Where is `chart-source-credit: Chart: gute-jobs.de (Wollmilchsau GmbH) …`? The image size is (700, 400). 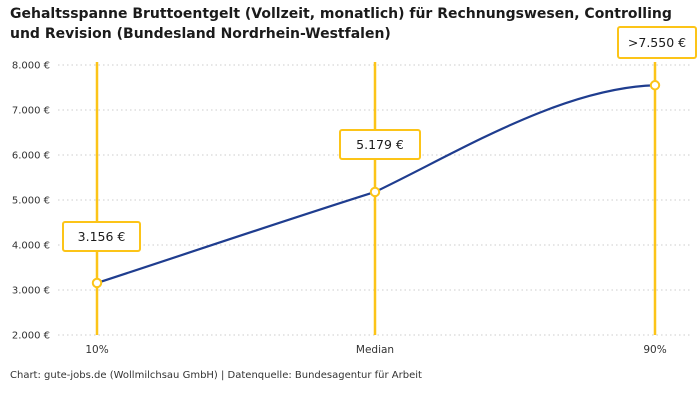 chart-source-credit: Chart: gute-jobs.de (Wollmilchsau GmbH) … is located at coordinates (216, 375).